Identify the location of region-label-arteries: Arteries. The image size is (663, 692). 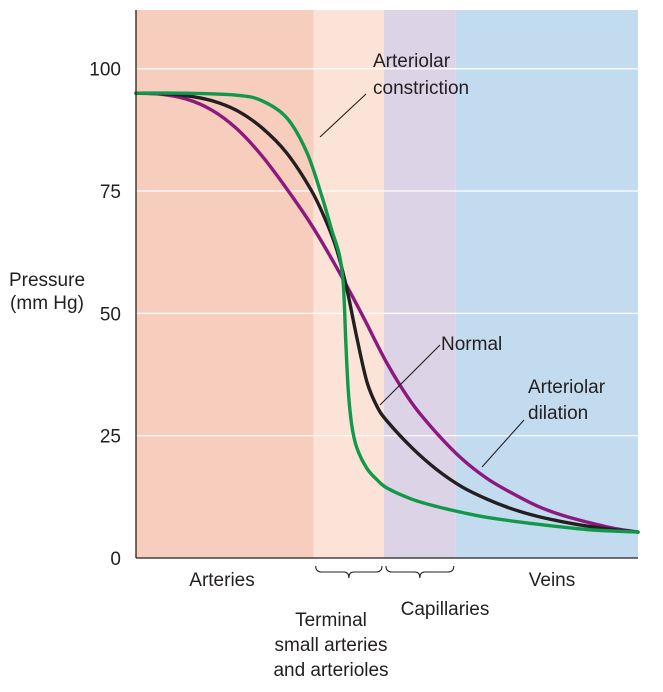
(221, 580).